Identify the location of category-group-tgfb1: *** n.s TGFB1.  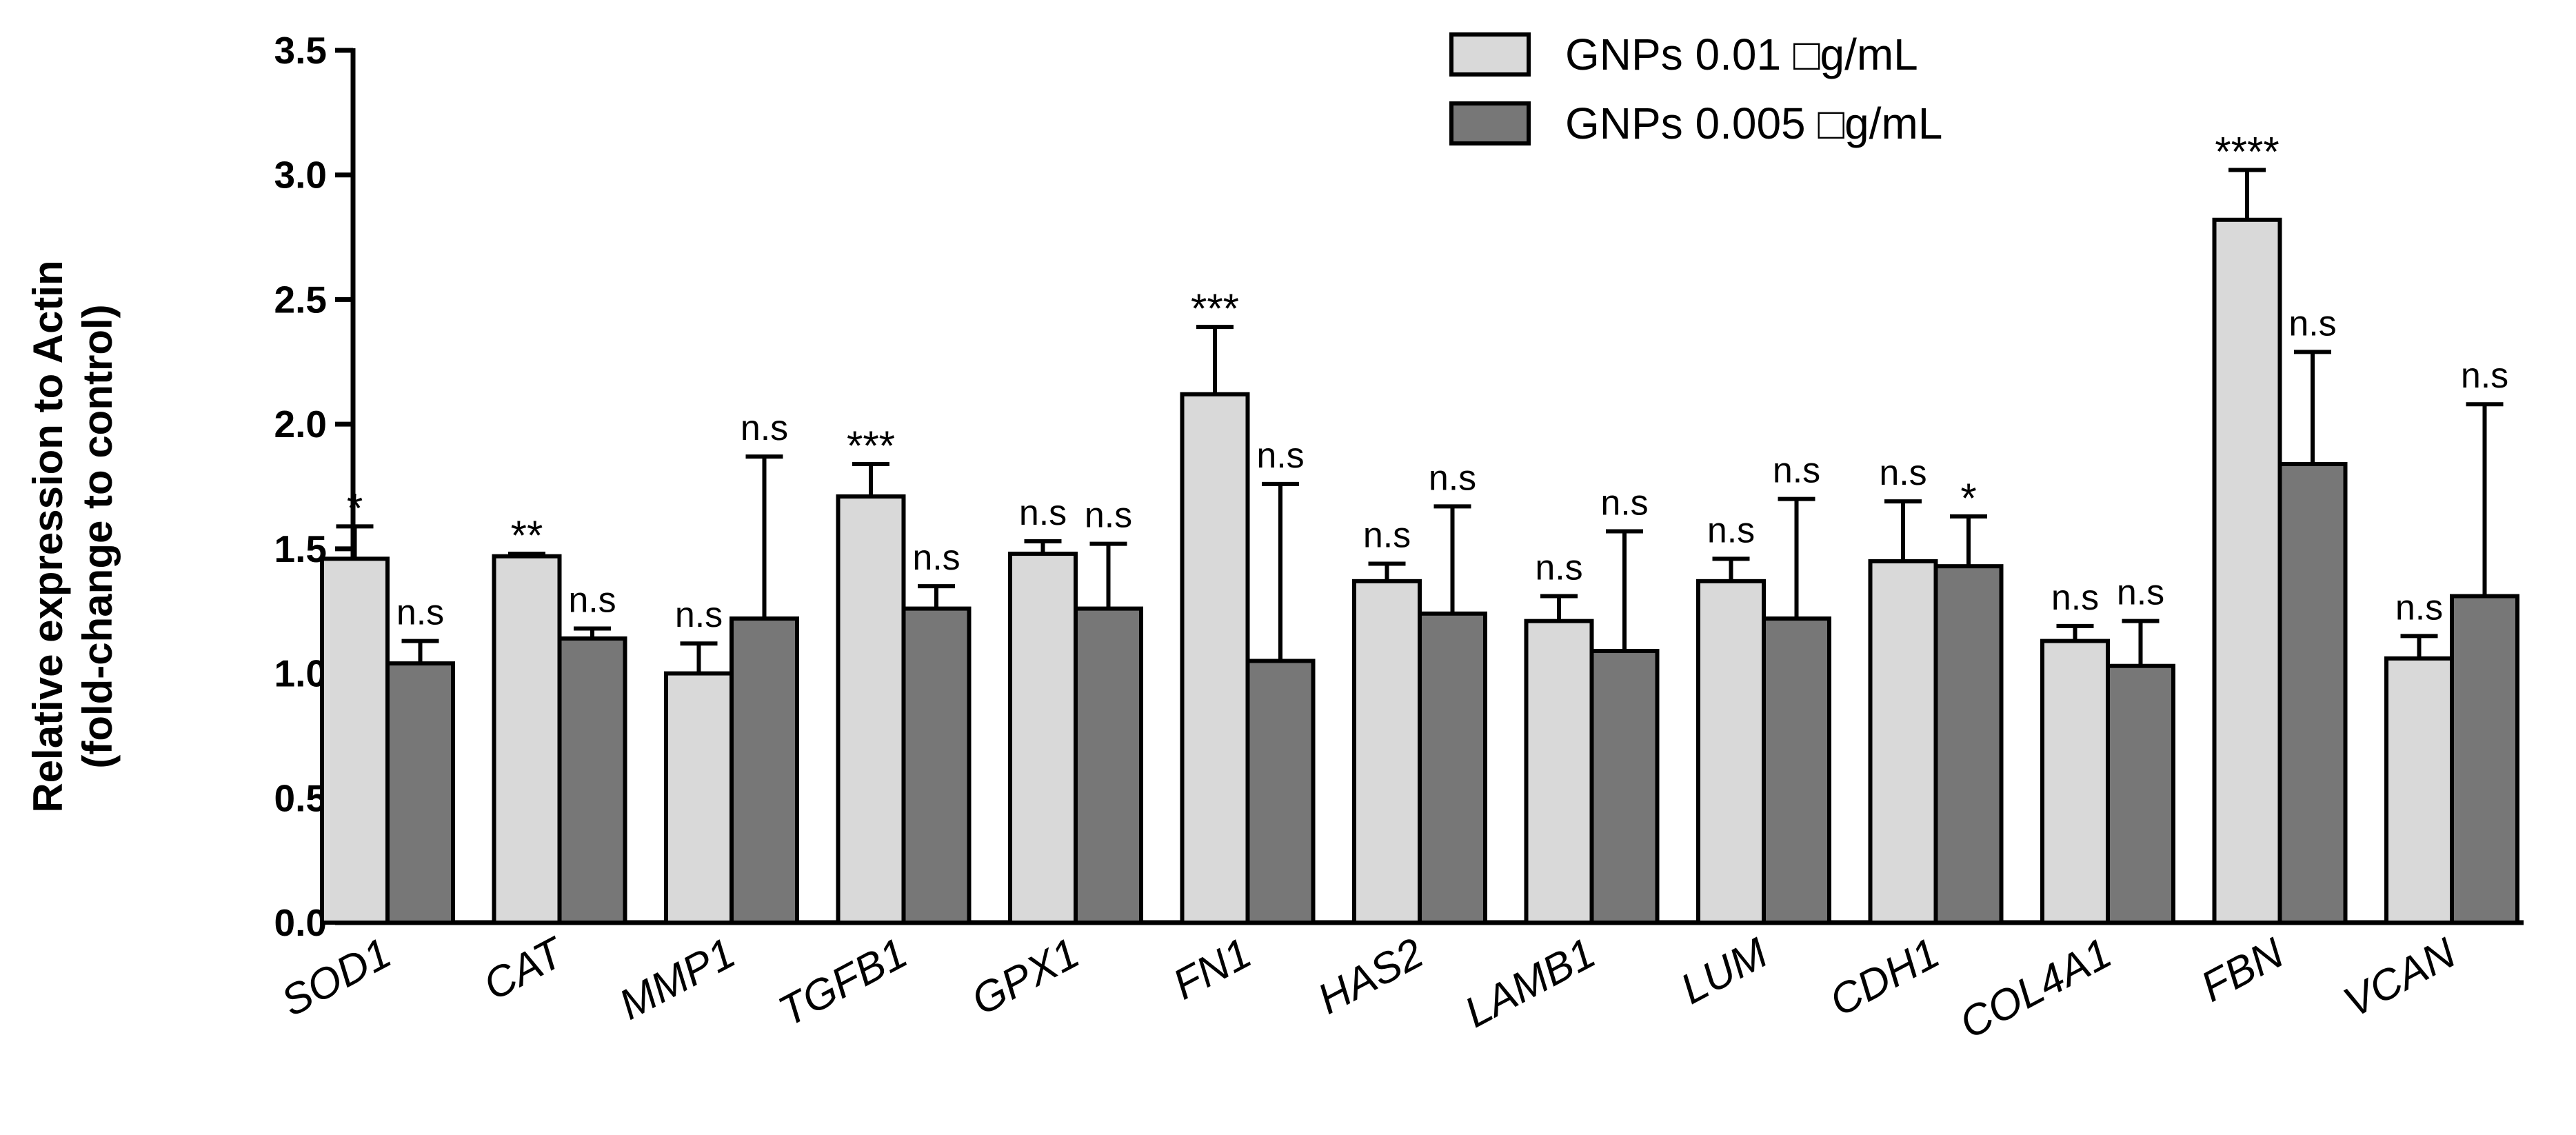
(871, 730).